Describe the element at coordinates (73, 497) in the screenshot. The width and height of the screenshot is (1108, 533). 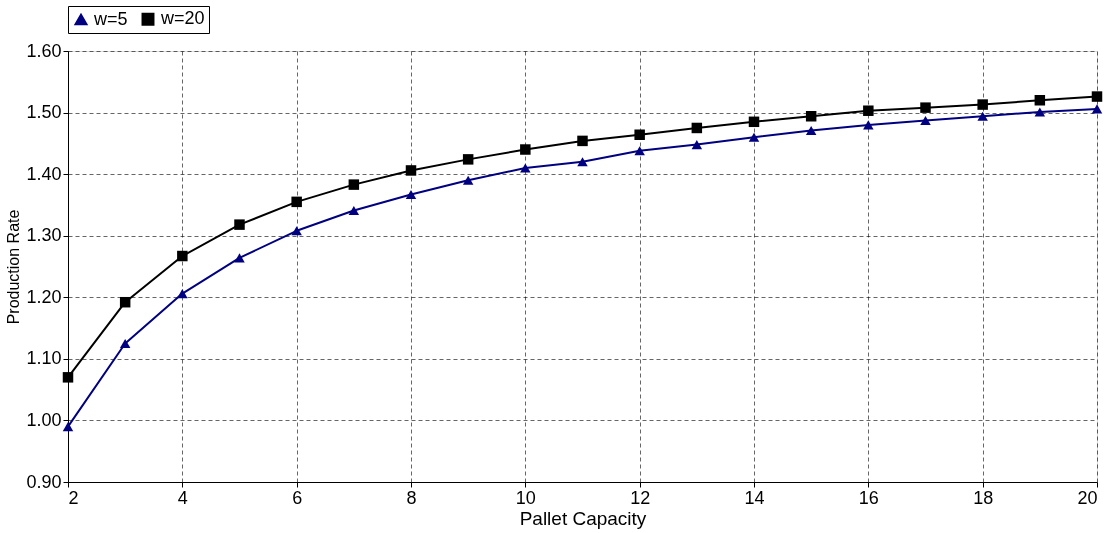
I see `x-tick-label: 2` at that location.